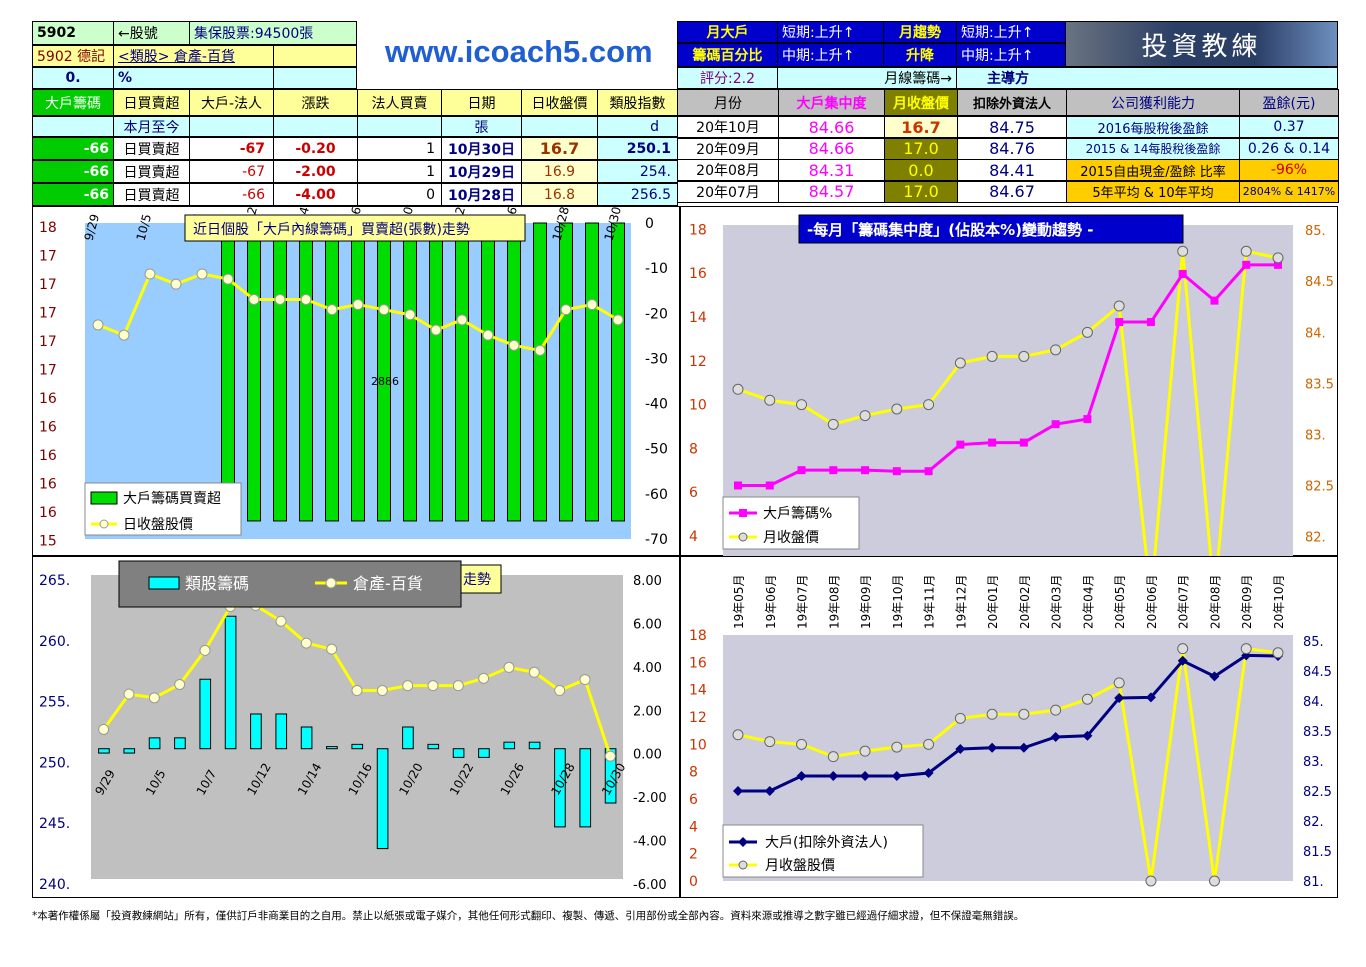 The width and height of the screenshot is (1366, 967). Describe the element at coordinates (831, 127) in the screenshot. I see `monthly-cell: 84.66` at that location.